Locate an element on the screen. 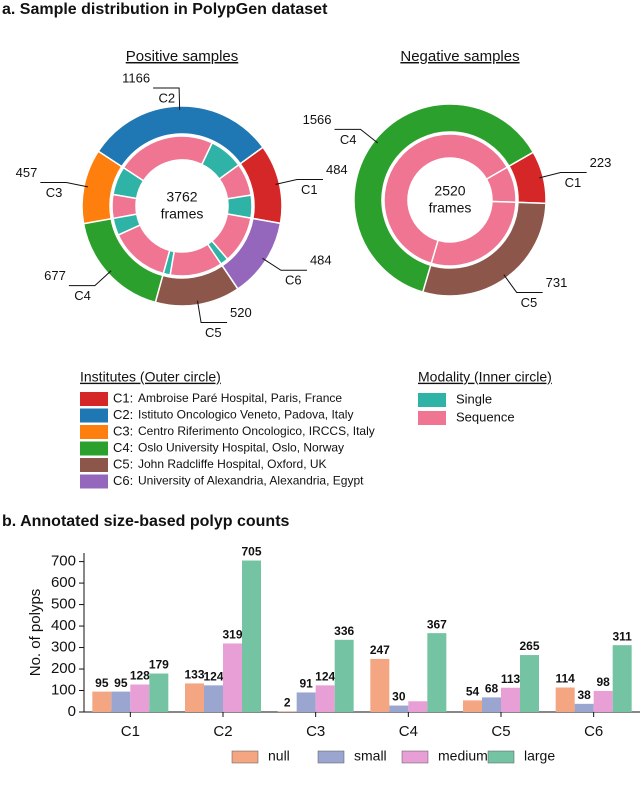 This screenshot has height=785, width=640. data-label: 2 is located at coordinates (287, 703).